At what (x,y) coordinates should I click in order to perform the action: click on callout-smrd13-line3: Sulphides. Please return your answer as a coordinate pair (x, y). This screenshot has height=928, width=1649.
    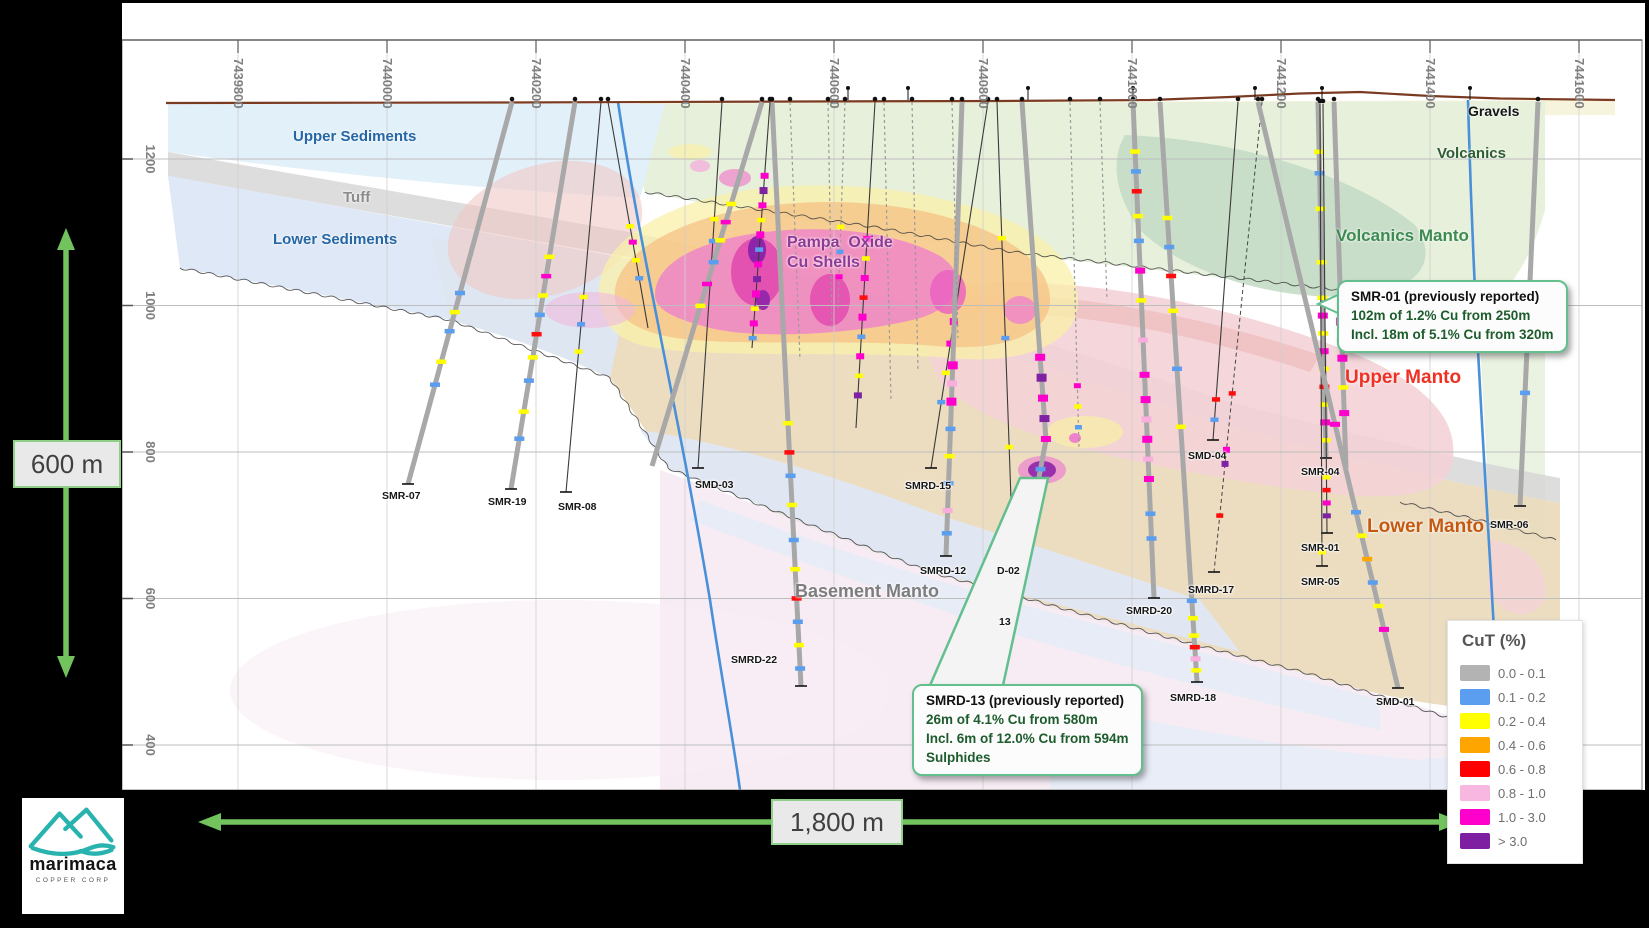
    Looking at the image, I should click on (958, 757).